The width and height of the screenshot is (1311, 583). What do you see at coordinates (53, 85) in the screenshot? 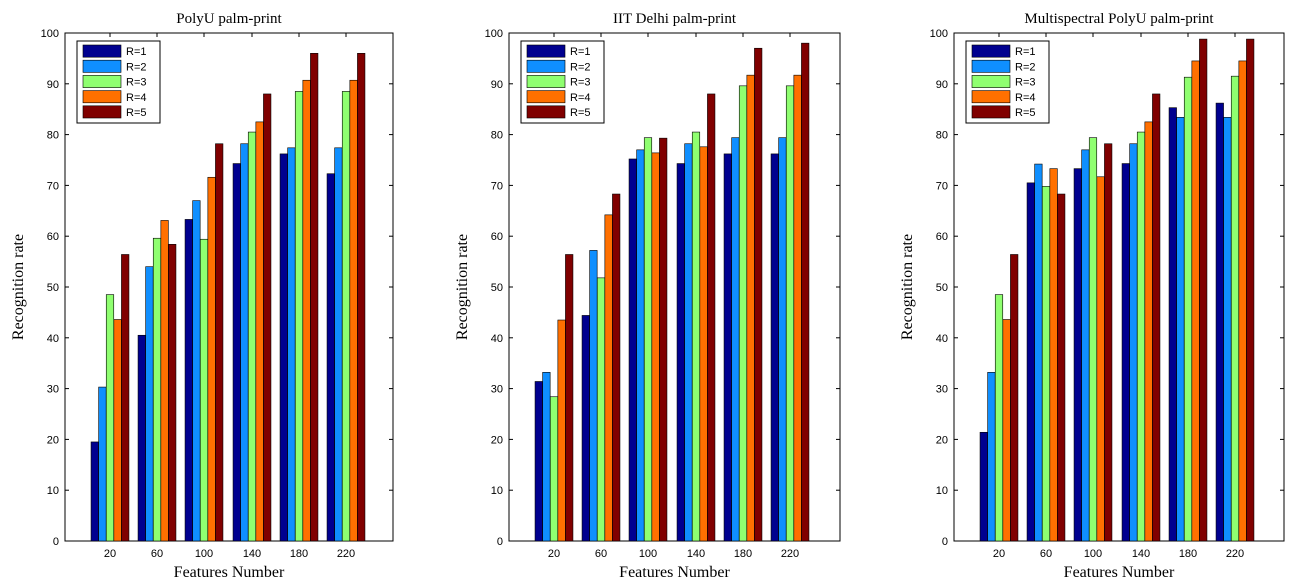
I see `y-tick-label: 90` at bounding box center [53, 85].